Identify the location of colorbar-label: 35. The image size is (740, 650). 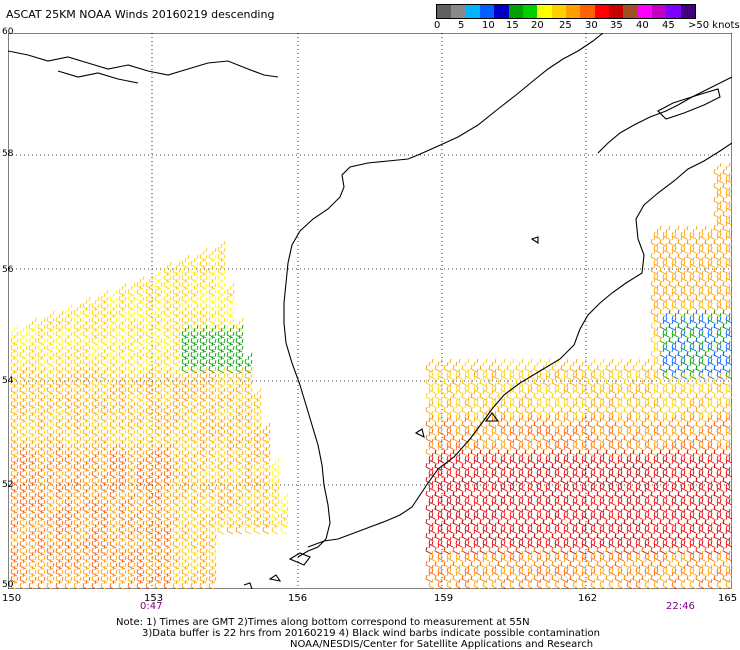
(616, 25).